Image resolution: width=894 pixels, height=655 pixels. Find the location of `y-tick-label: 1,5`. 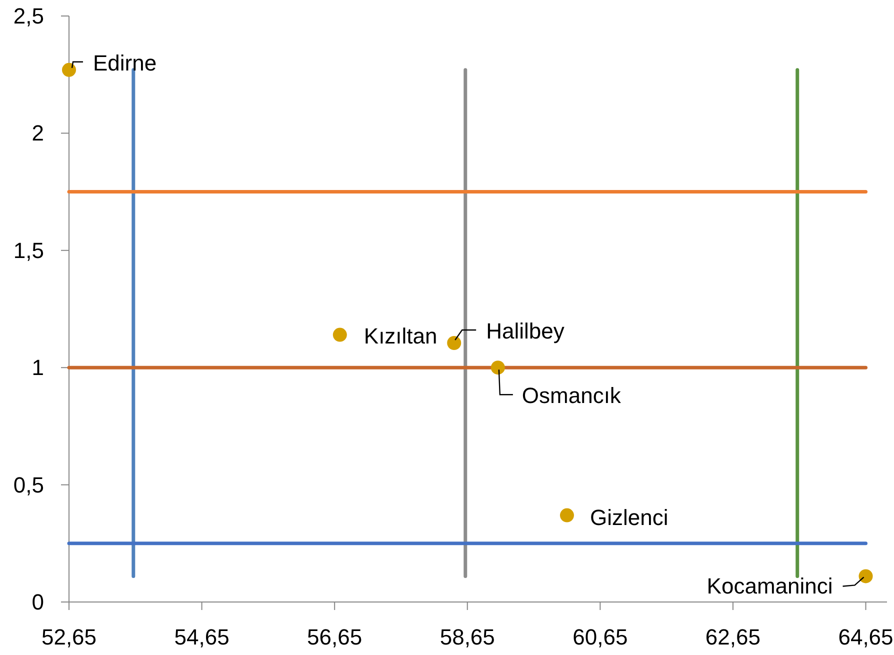

y-tick-label: 1,5 is located at coordinates (28, 250).